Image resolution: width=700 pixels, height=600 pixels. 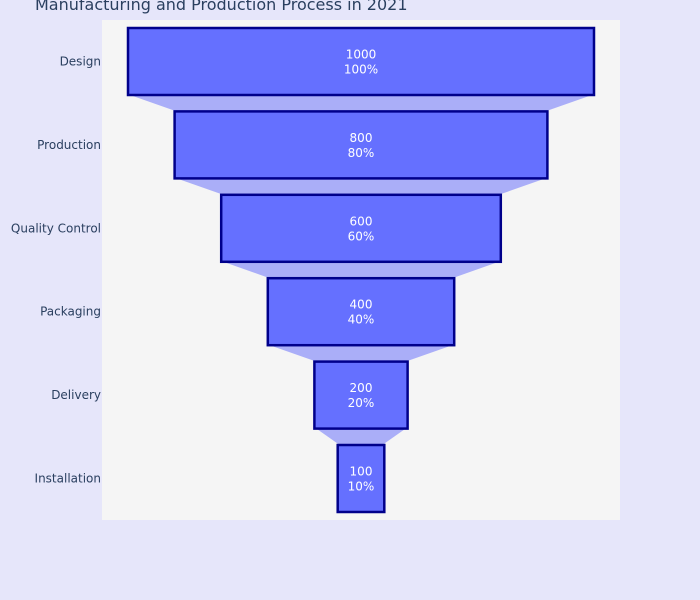 I want to click on value-label: 200, so click(x=361, y=388).